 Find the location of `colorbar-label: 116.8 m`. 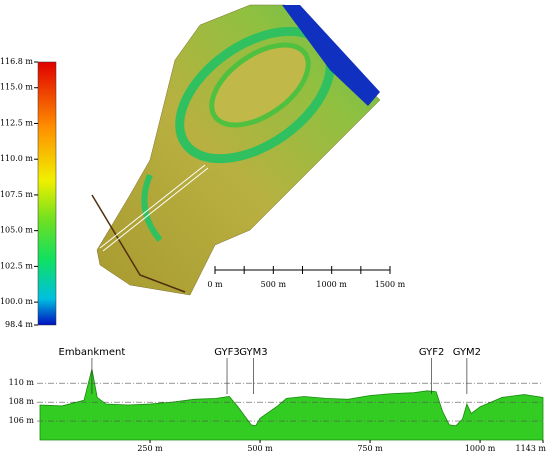

colorbar-label: 116.8 m is located at coordinates (16, 61).